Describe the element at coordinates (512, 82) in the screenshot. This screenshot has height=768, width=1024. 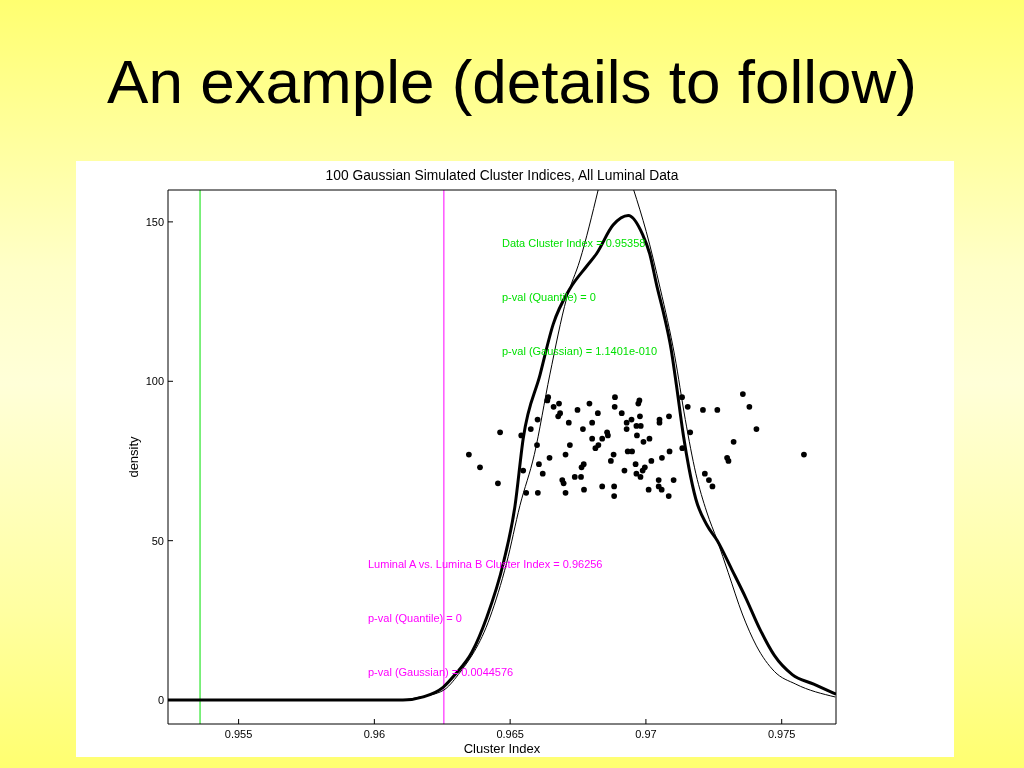
I see `chart-title: An example (details to follow)` at that location.